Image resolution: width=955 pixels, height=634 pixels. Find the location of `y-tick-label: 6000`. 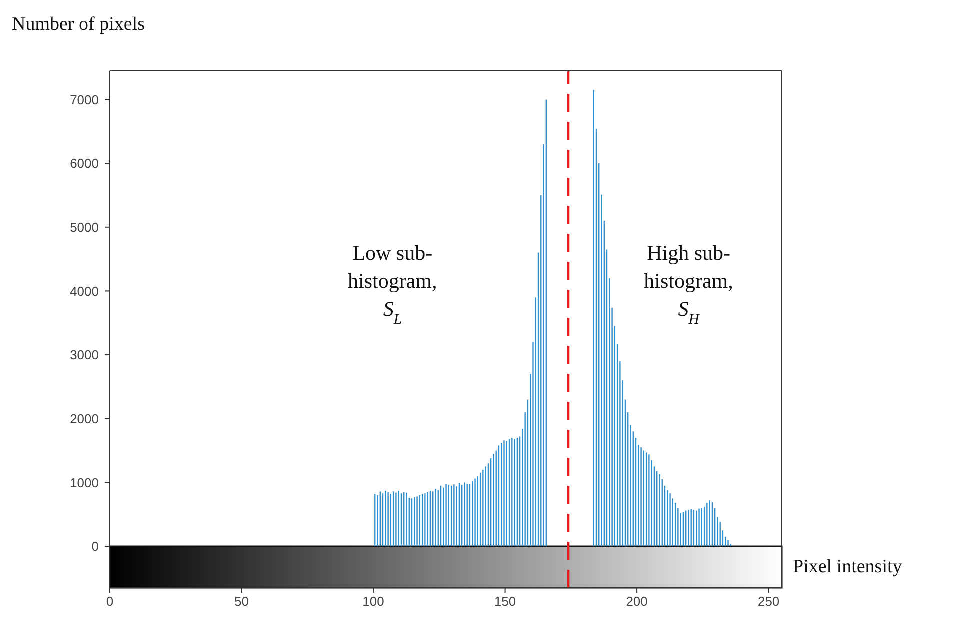

y-tick-label: 6000 is located at coordinates (84, 164).